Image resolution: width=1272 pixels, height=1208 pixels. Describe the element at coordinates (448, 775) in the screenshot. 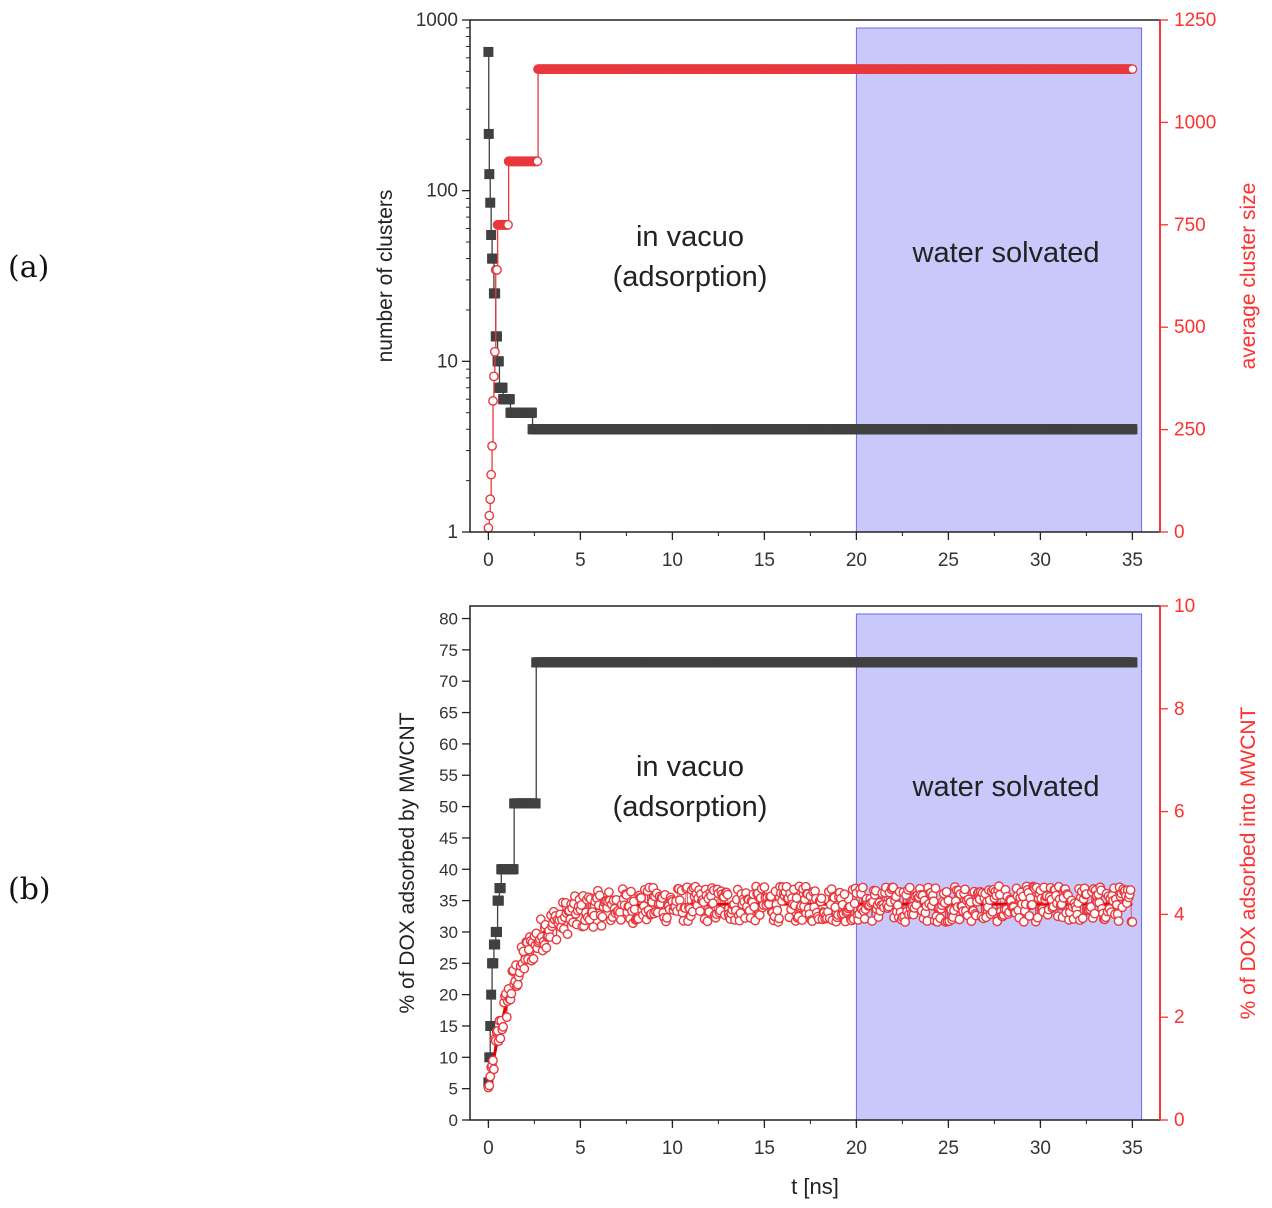

I see `y-tick-label: 55` at that location.